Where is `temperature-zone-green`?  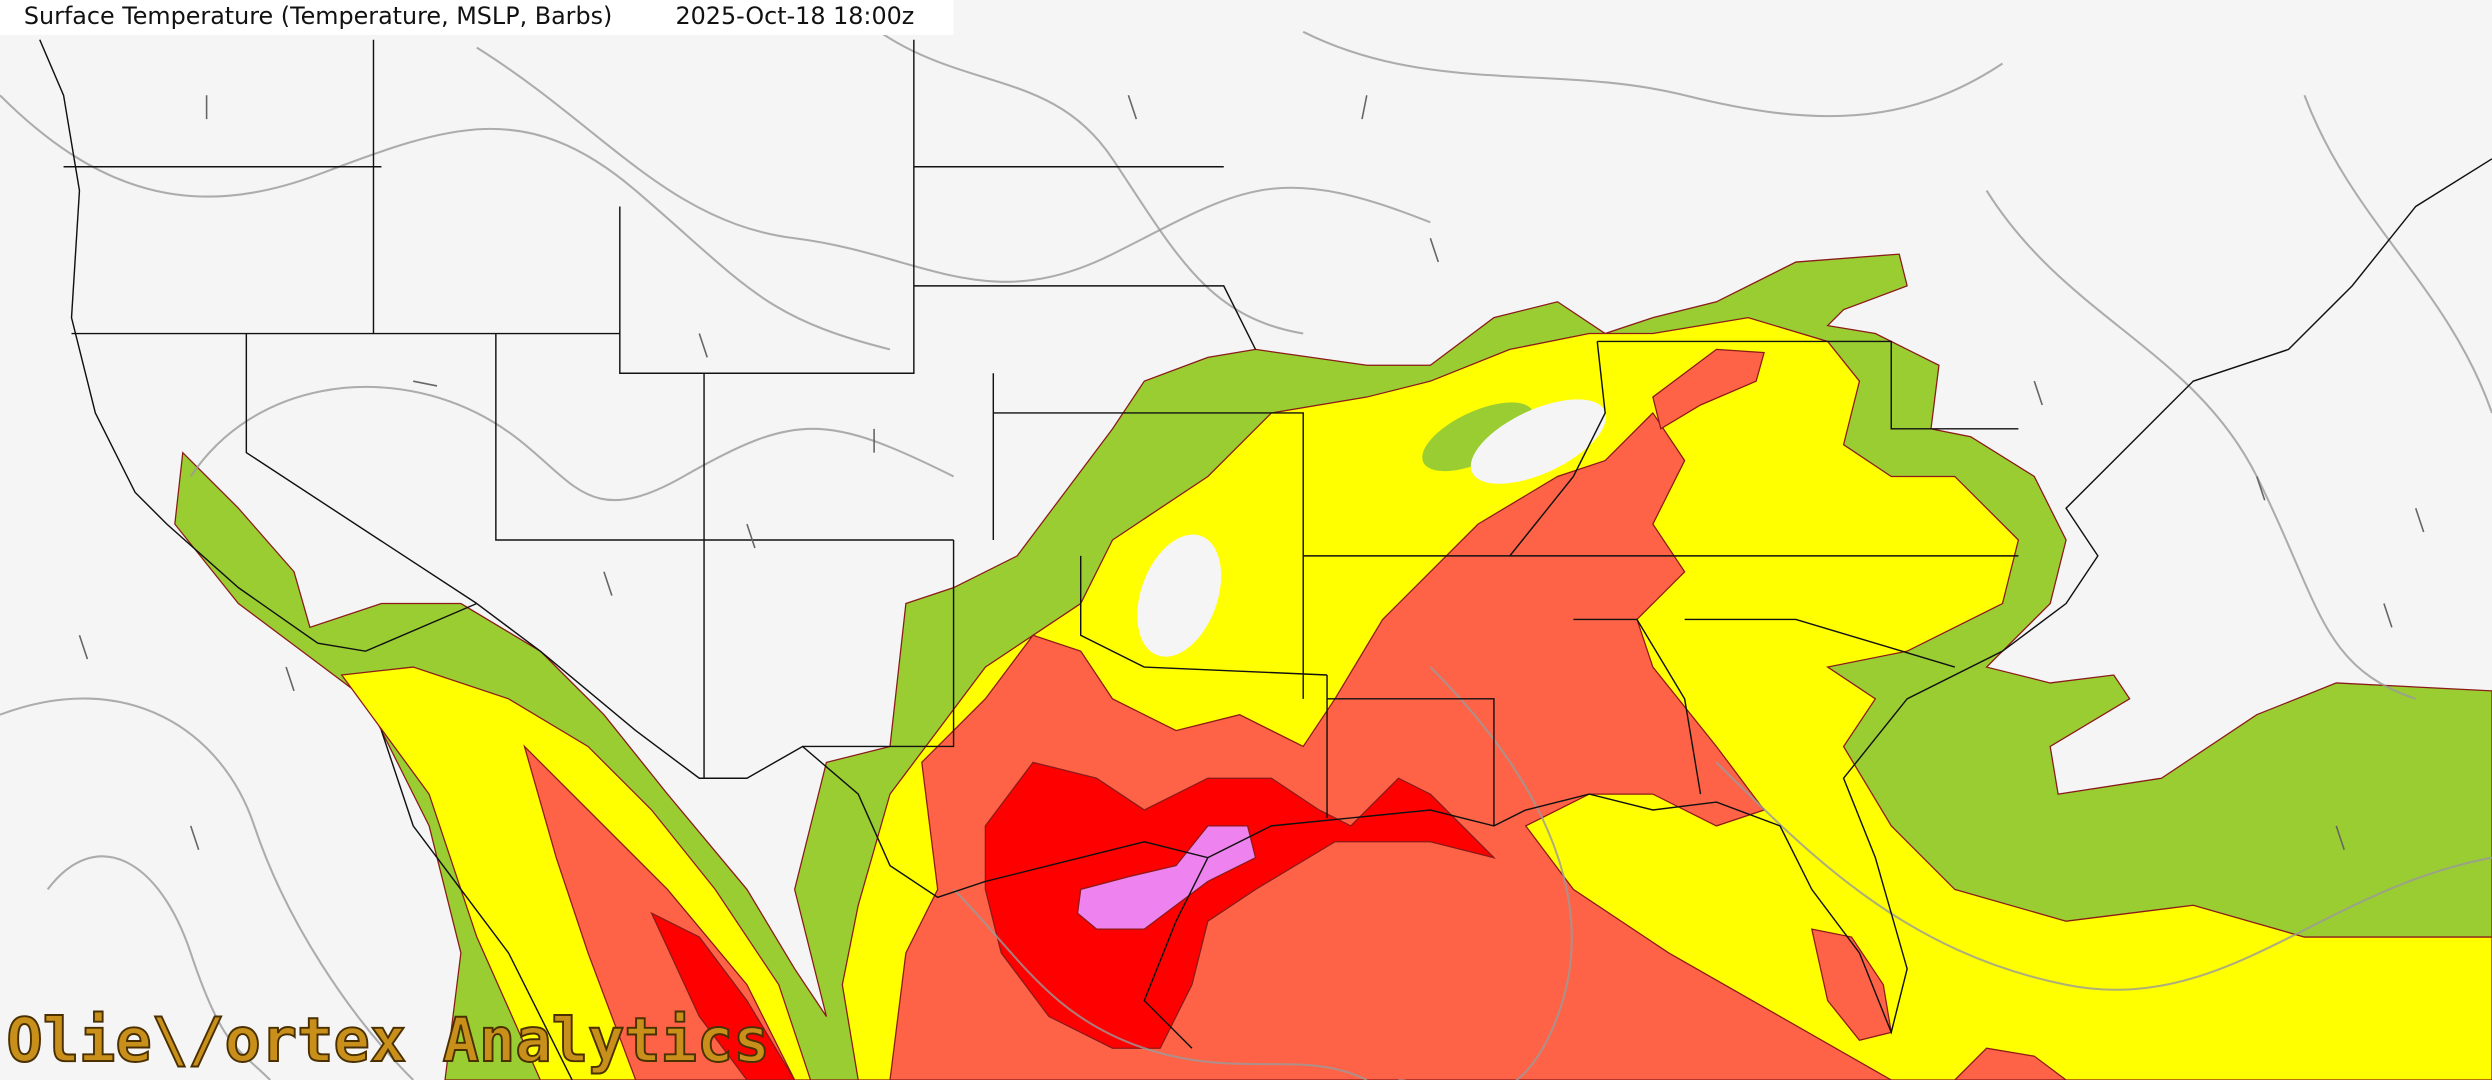 temperature-zone-green is located at coordinates (1478, 437).